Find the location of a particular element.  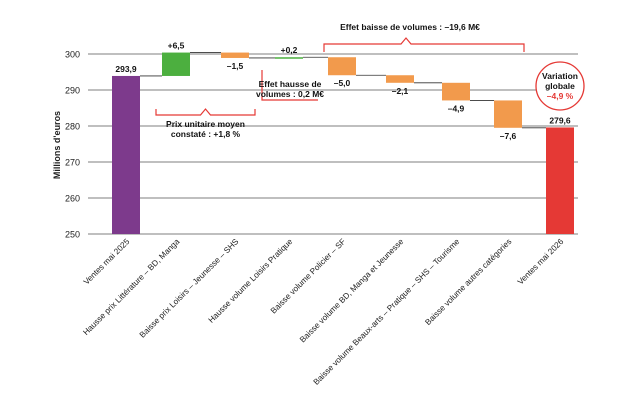

x-tick-label: Ventes mai 2026 is located at coordinates (541, 262).